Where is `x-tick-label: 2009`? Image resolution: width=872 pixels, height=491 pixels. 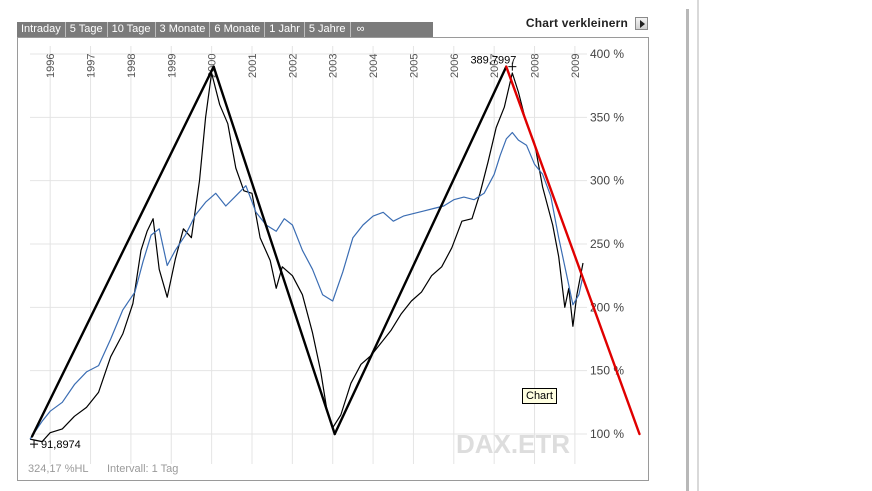 x-tick-label: 2009 is located at coordinates (576, 66).